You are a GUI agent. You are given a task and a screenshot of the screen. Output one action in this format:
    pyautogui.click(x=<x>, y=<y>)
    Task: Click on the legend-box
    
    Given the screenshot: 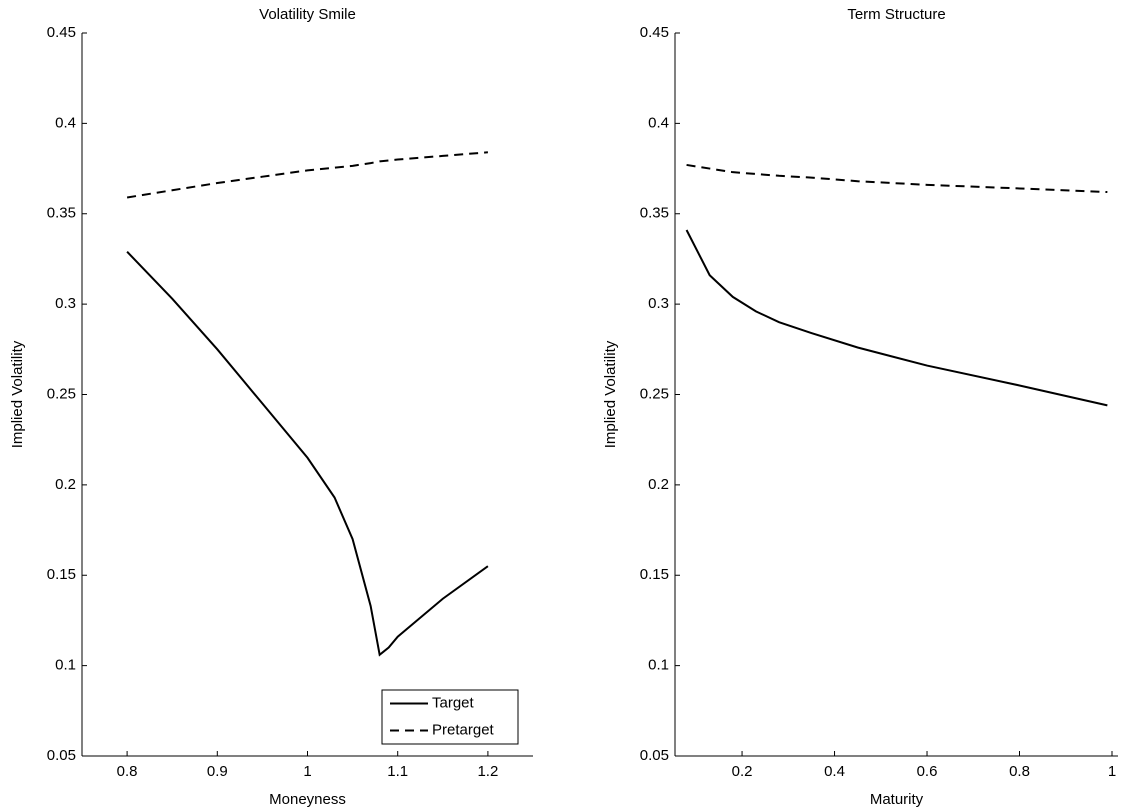 What is the action you would take?
    pyautogui.click(x=450, y=717)
    